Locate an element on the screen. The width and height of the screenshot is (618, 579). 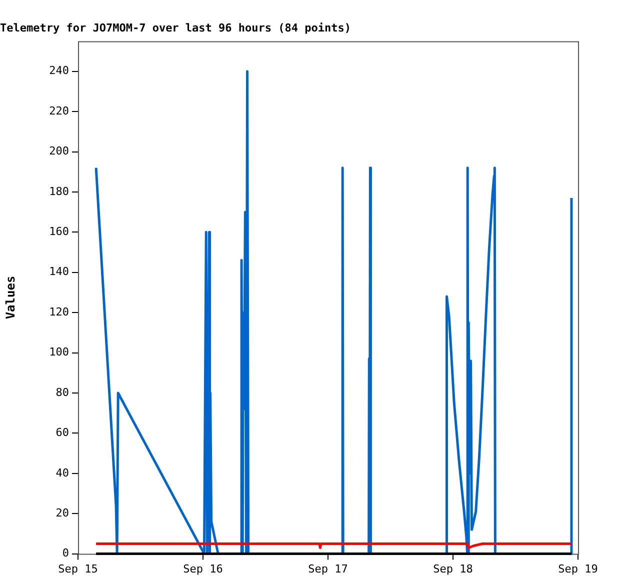
y-tick-label: 40 is located at coordinates (62, 473).